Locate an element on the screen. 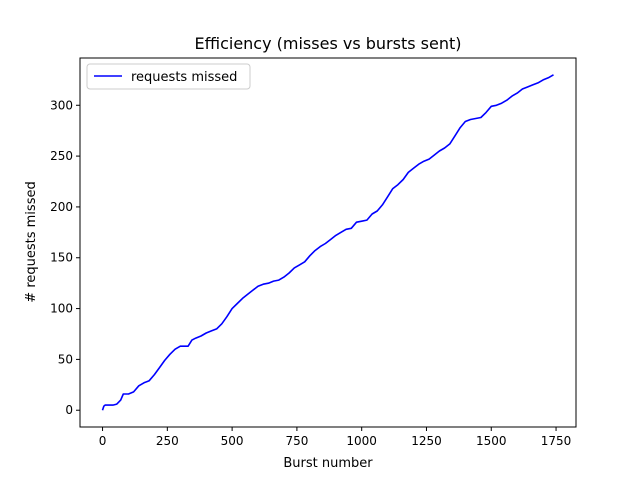  x-tick-label: 500 is located at coordinates (232, 441).